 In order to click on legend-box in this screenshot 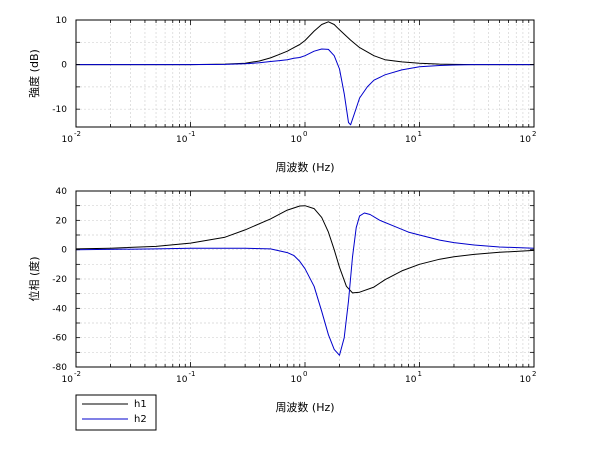, I will do `click(116, 412)`.